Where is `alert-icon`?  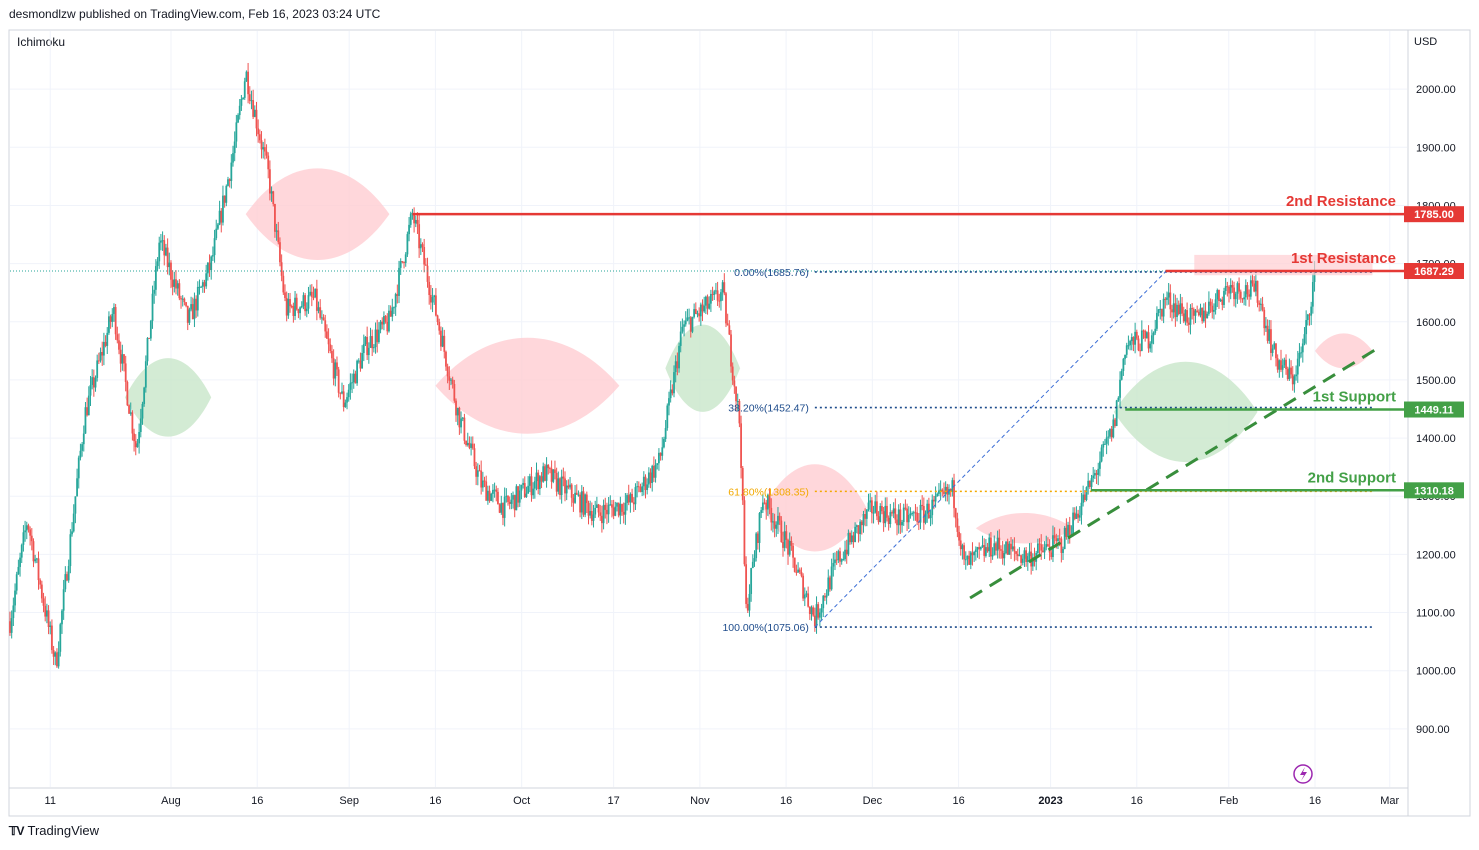 alert-icon is located at coordinates (1303, 774).